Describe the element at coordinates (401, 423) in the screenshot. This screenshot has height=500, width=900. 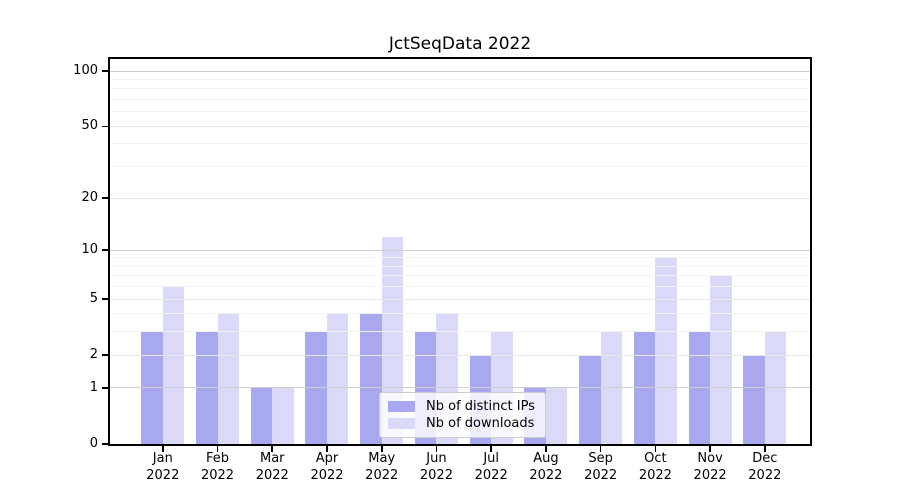
I see `legend-swatch-downloads-icon` at that location.